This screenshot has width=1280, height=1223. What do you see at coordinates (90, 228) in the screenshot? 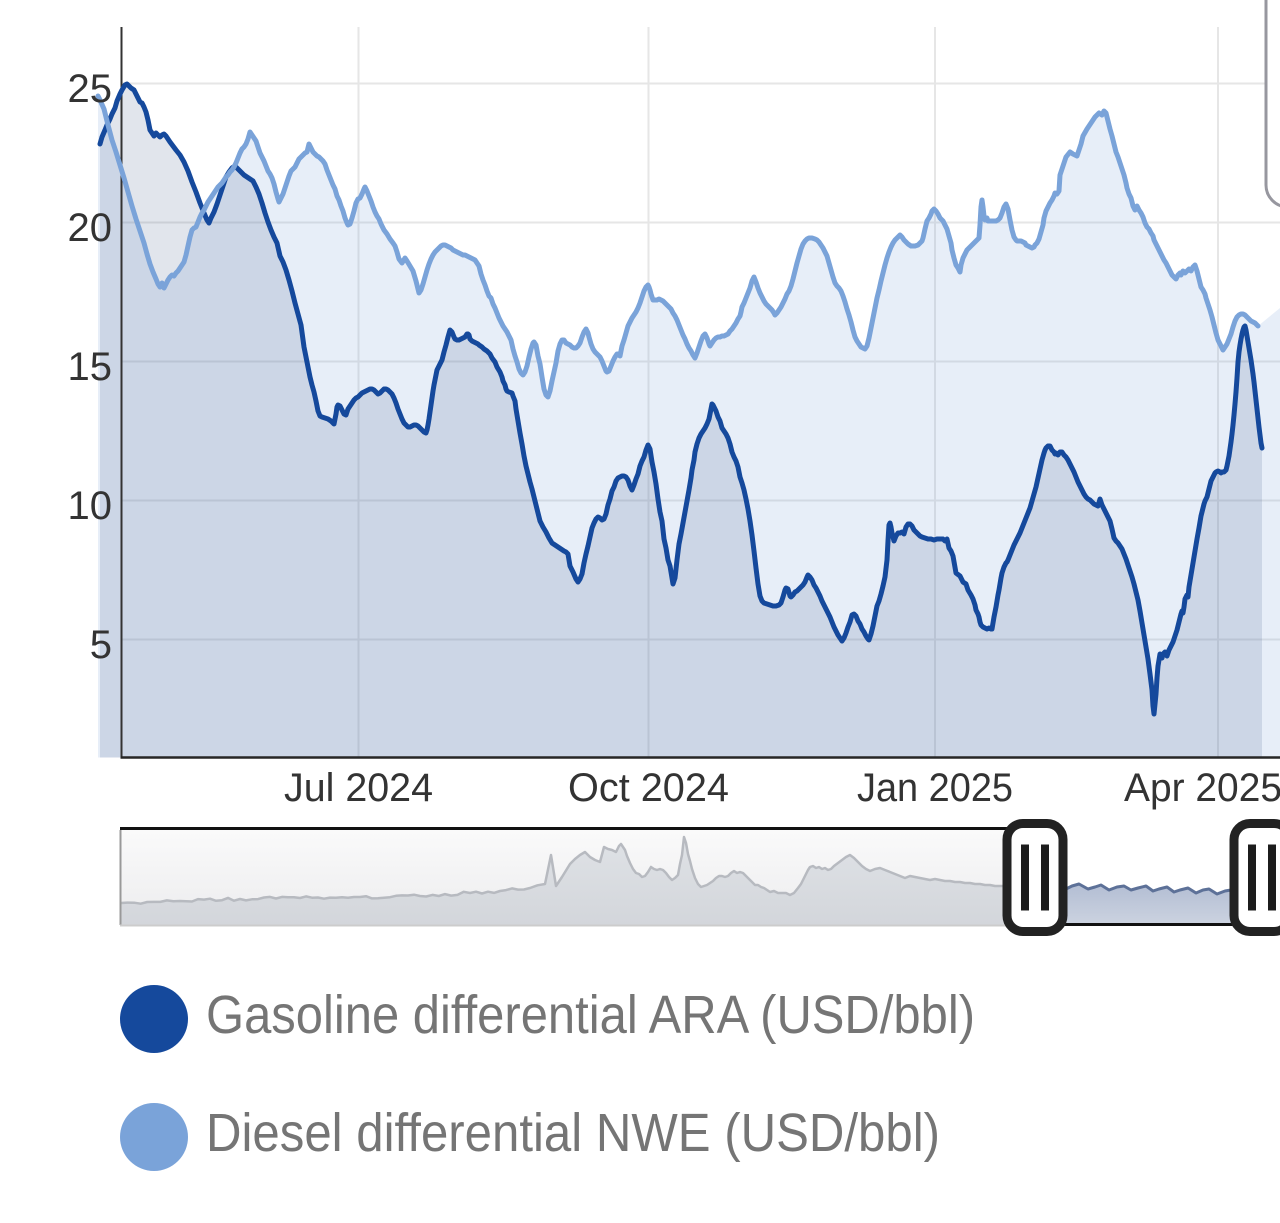
I see `svg-text: 20` at bounding box center [90, 228].